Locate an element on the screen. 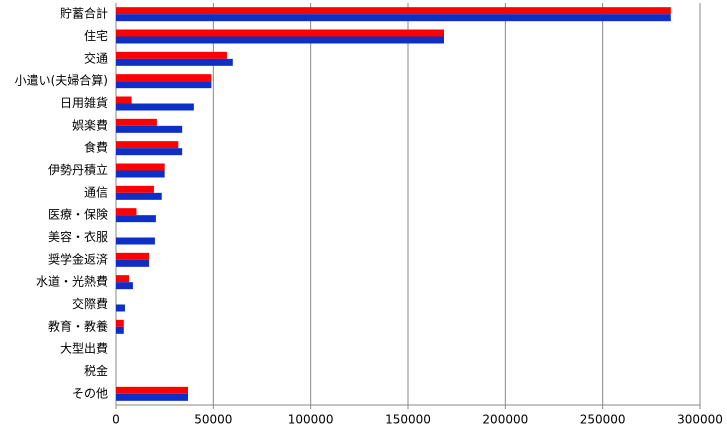  y-tick-label: 貯蓄合計 is located at coordinates (84, 13).